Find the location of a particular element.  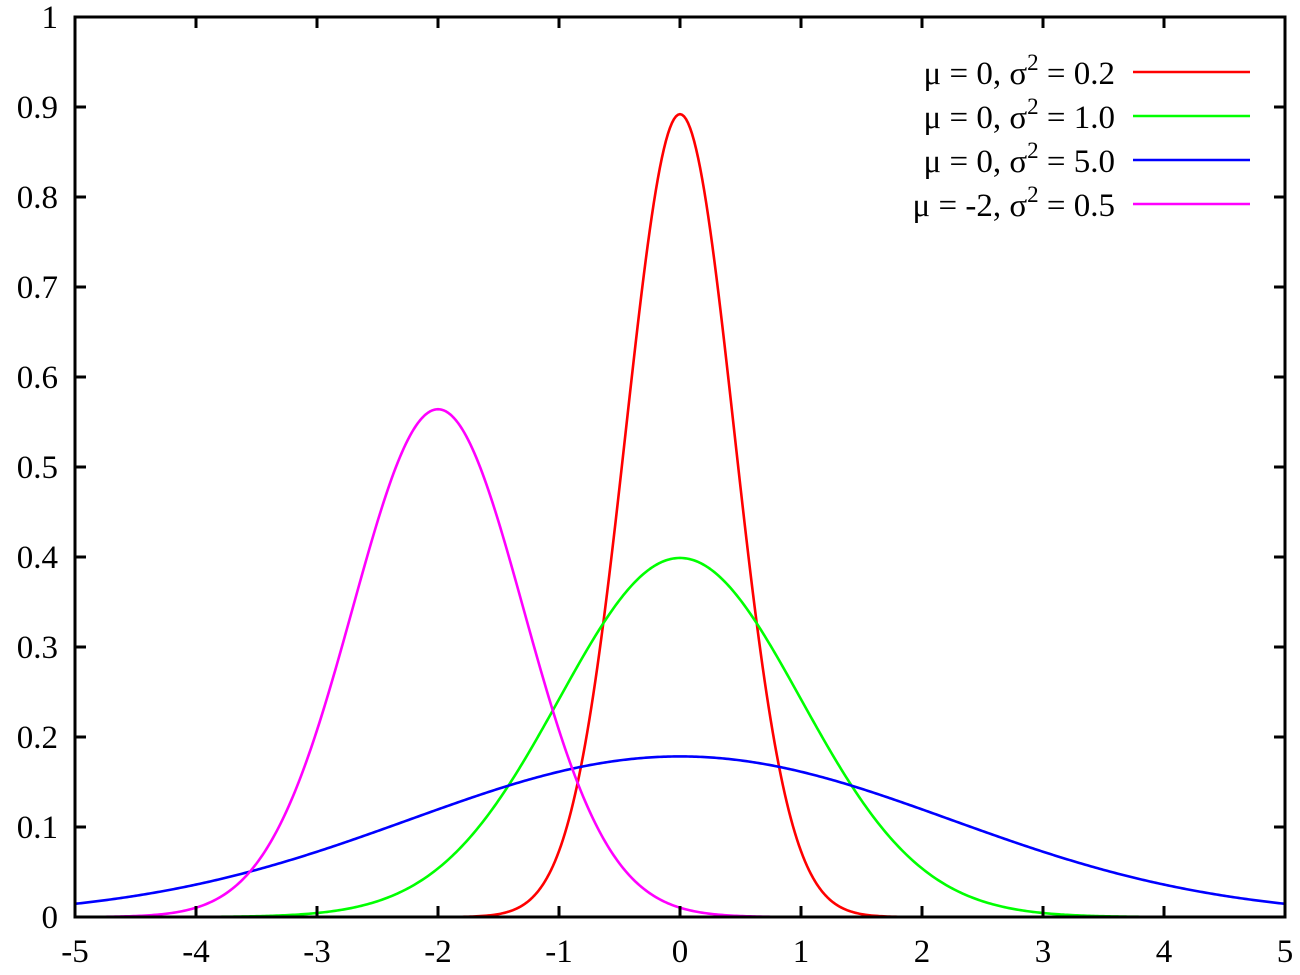

x-tick-label: -4 is located at coordinates (196, 952).